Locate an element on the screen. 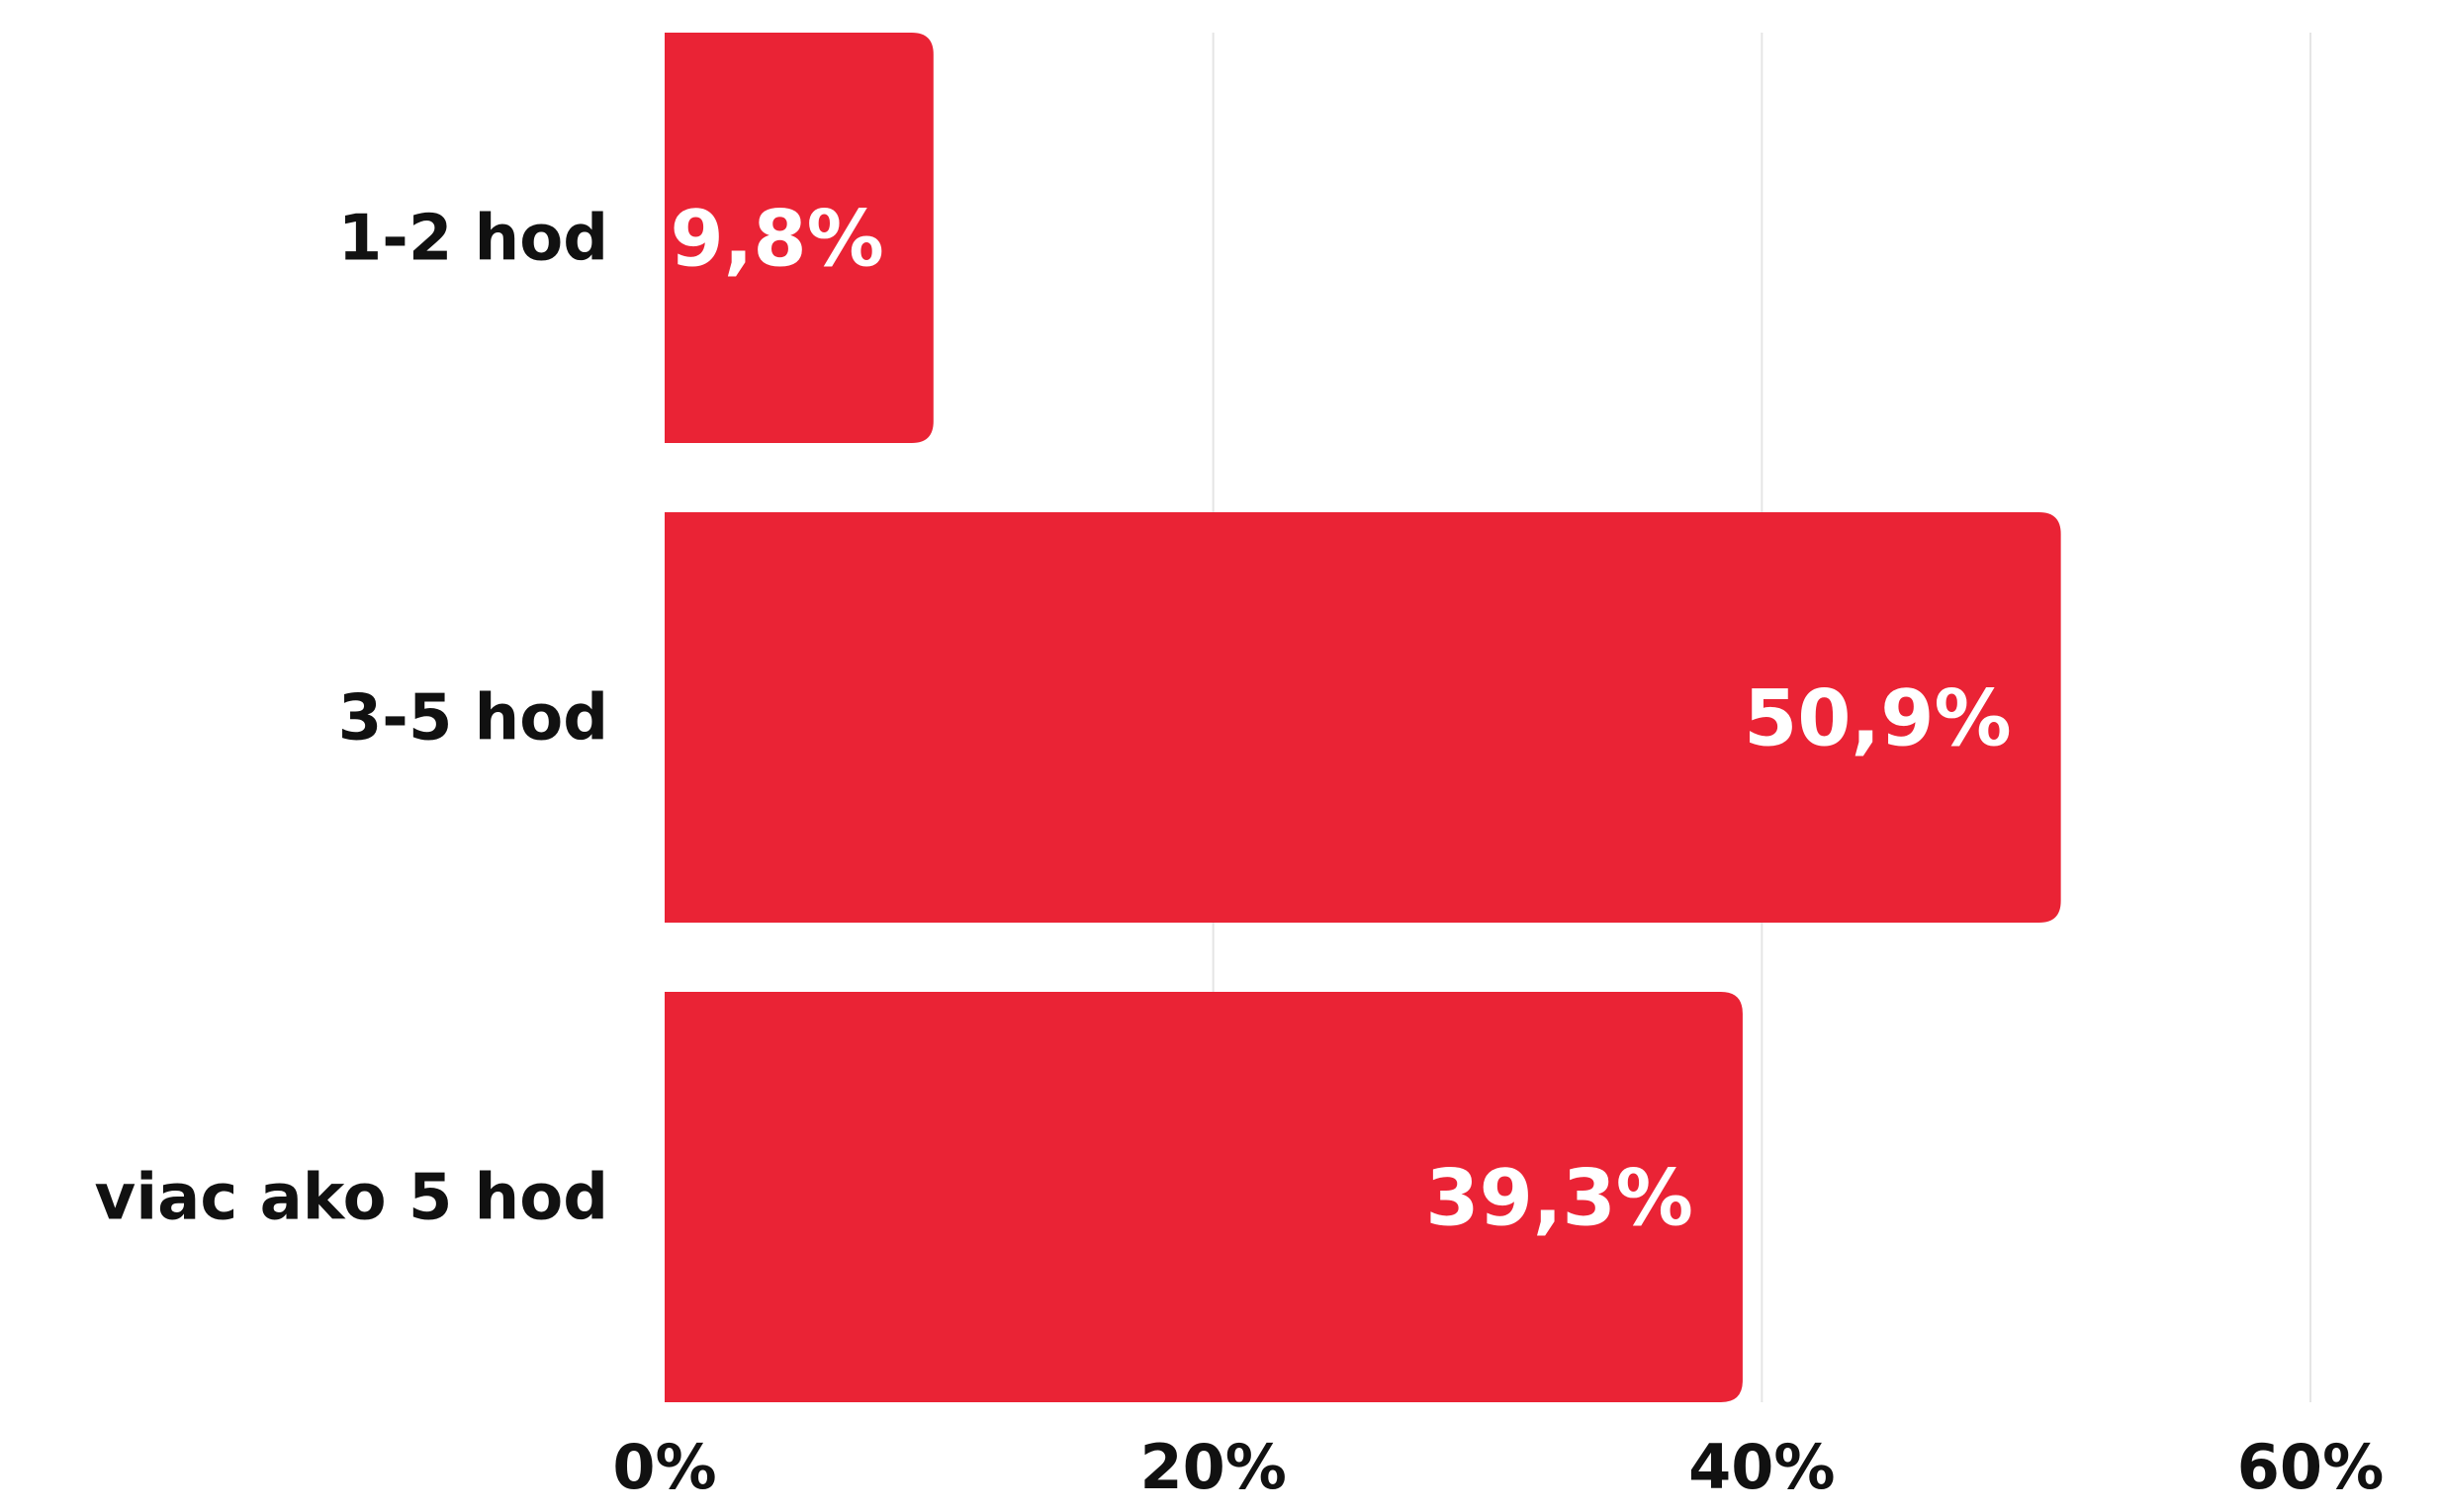  category-labels: 1-2 hod 3-5 hod viac ako 5 hod is located at coordinates (352, 719).